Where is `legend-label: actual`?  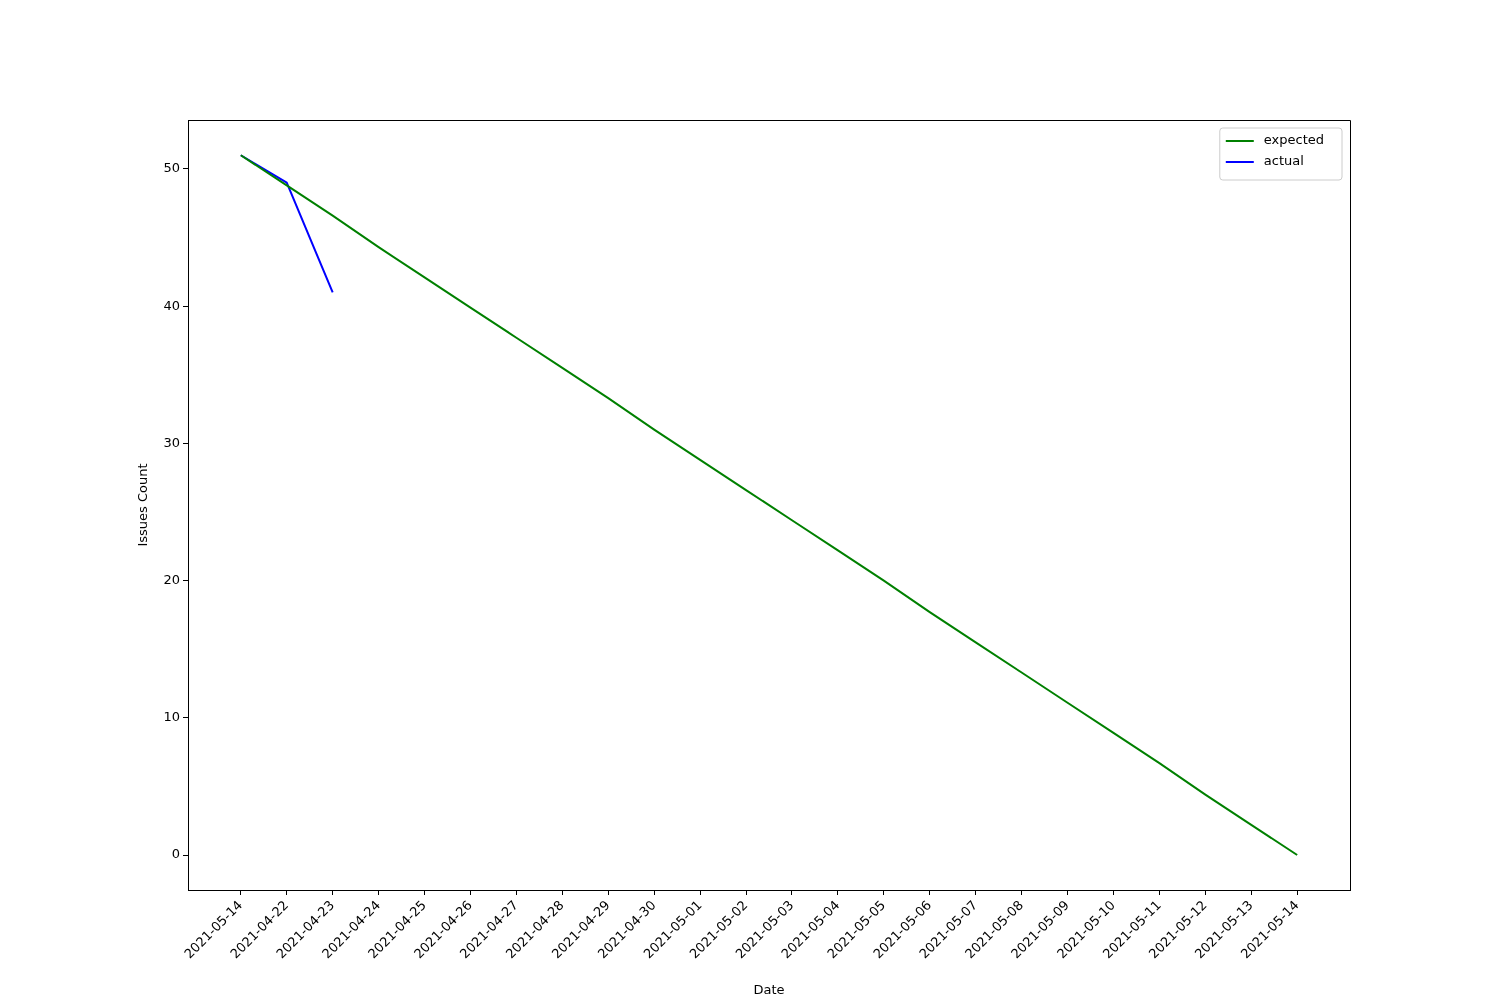 legend-label: actual is located at coordinates (1283, 161).